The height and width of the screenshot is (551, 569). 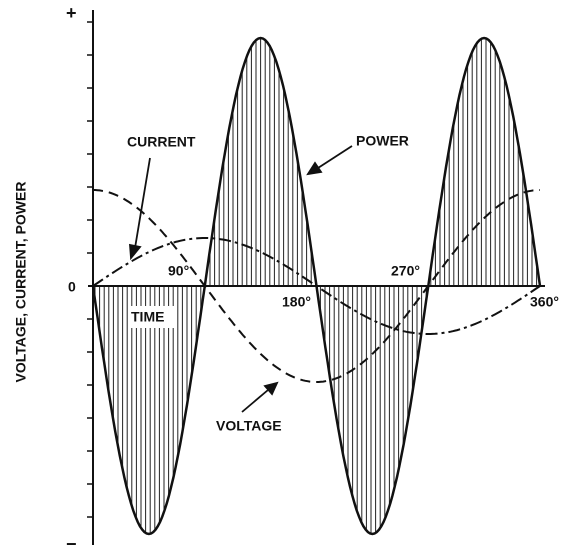 I want to click on current-label: CURRENT, so click(x=161, y=142).